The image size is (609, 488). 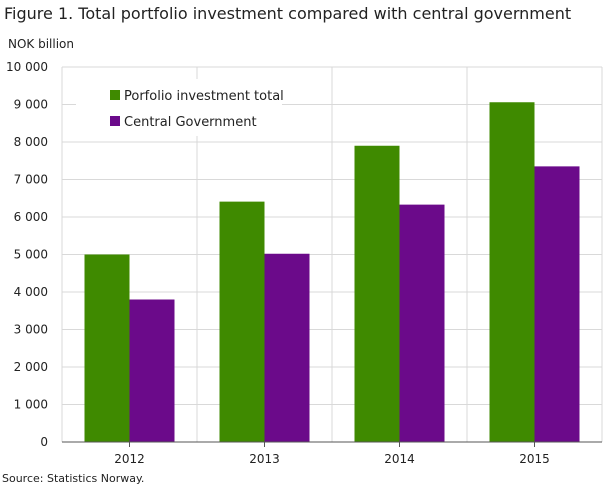 I want to click on y-tick-label: 2 000, so click(x=31, y=367).